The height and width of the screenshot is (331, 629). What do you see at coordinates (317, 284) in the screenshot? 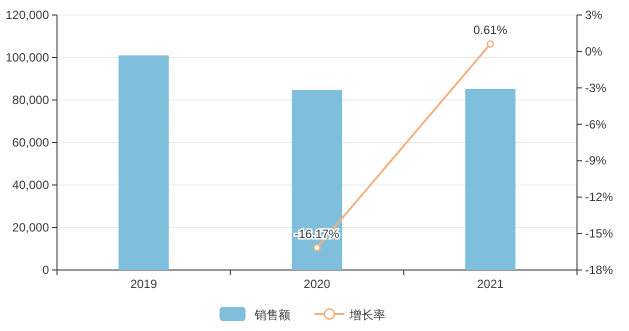
I see `x-tick-label: 2020` at bounding box center [317, 284].